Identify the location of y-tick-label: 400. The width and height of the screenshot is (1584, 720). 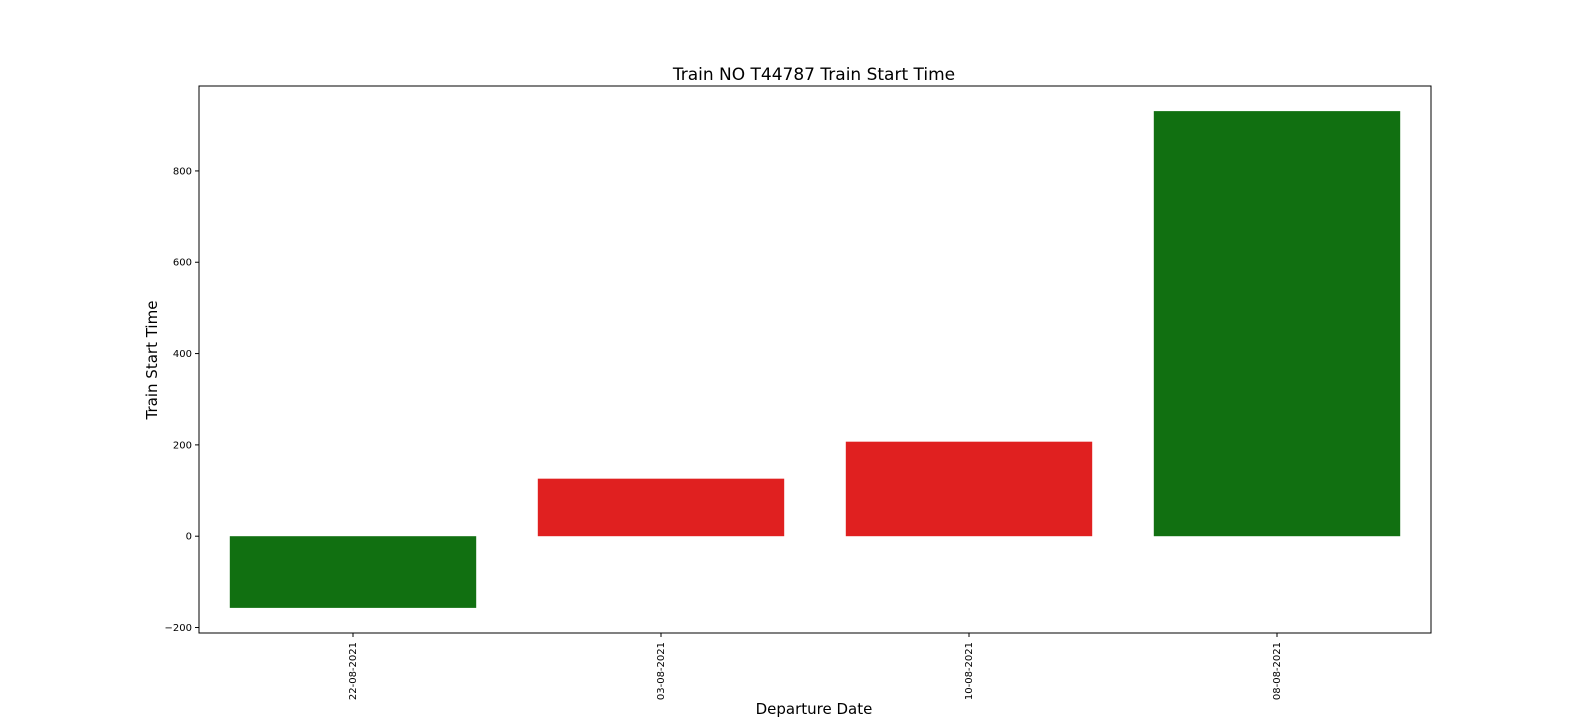
(182, 354).